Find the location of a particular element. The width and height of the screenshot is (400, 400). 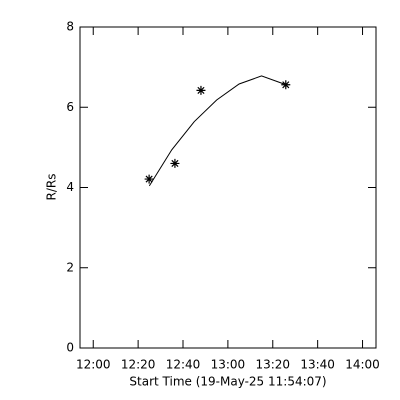

x-tick-label: 12:40 is located at coordinates (183, 365).